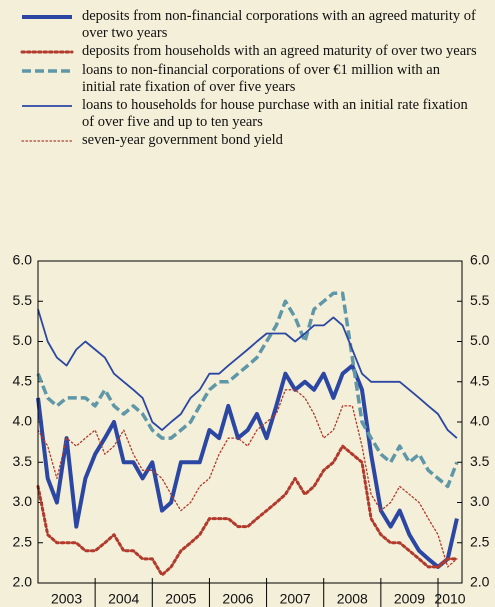  What do you see at coordinates (23, 340) in the screenshot?
I see `y-tick-label: 5.0` at bounding box center [23, 340].